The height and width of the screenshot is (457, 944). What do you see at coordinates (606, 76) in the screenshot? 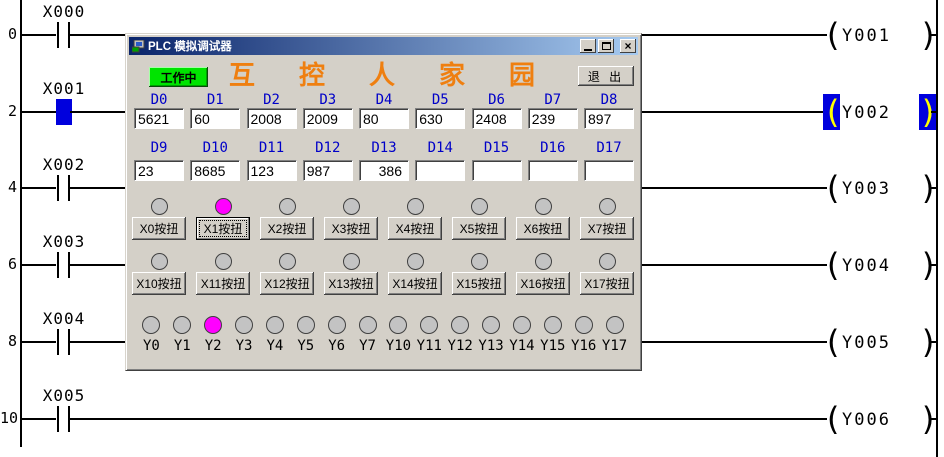
I see `exit-button: 退 出` at bounding box center [606, 76].